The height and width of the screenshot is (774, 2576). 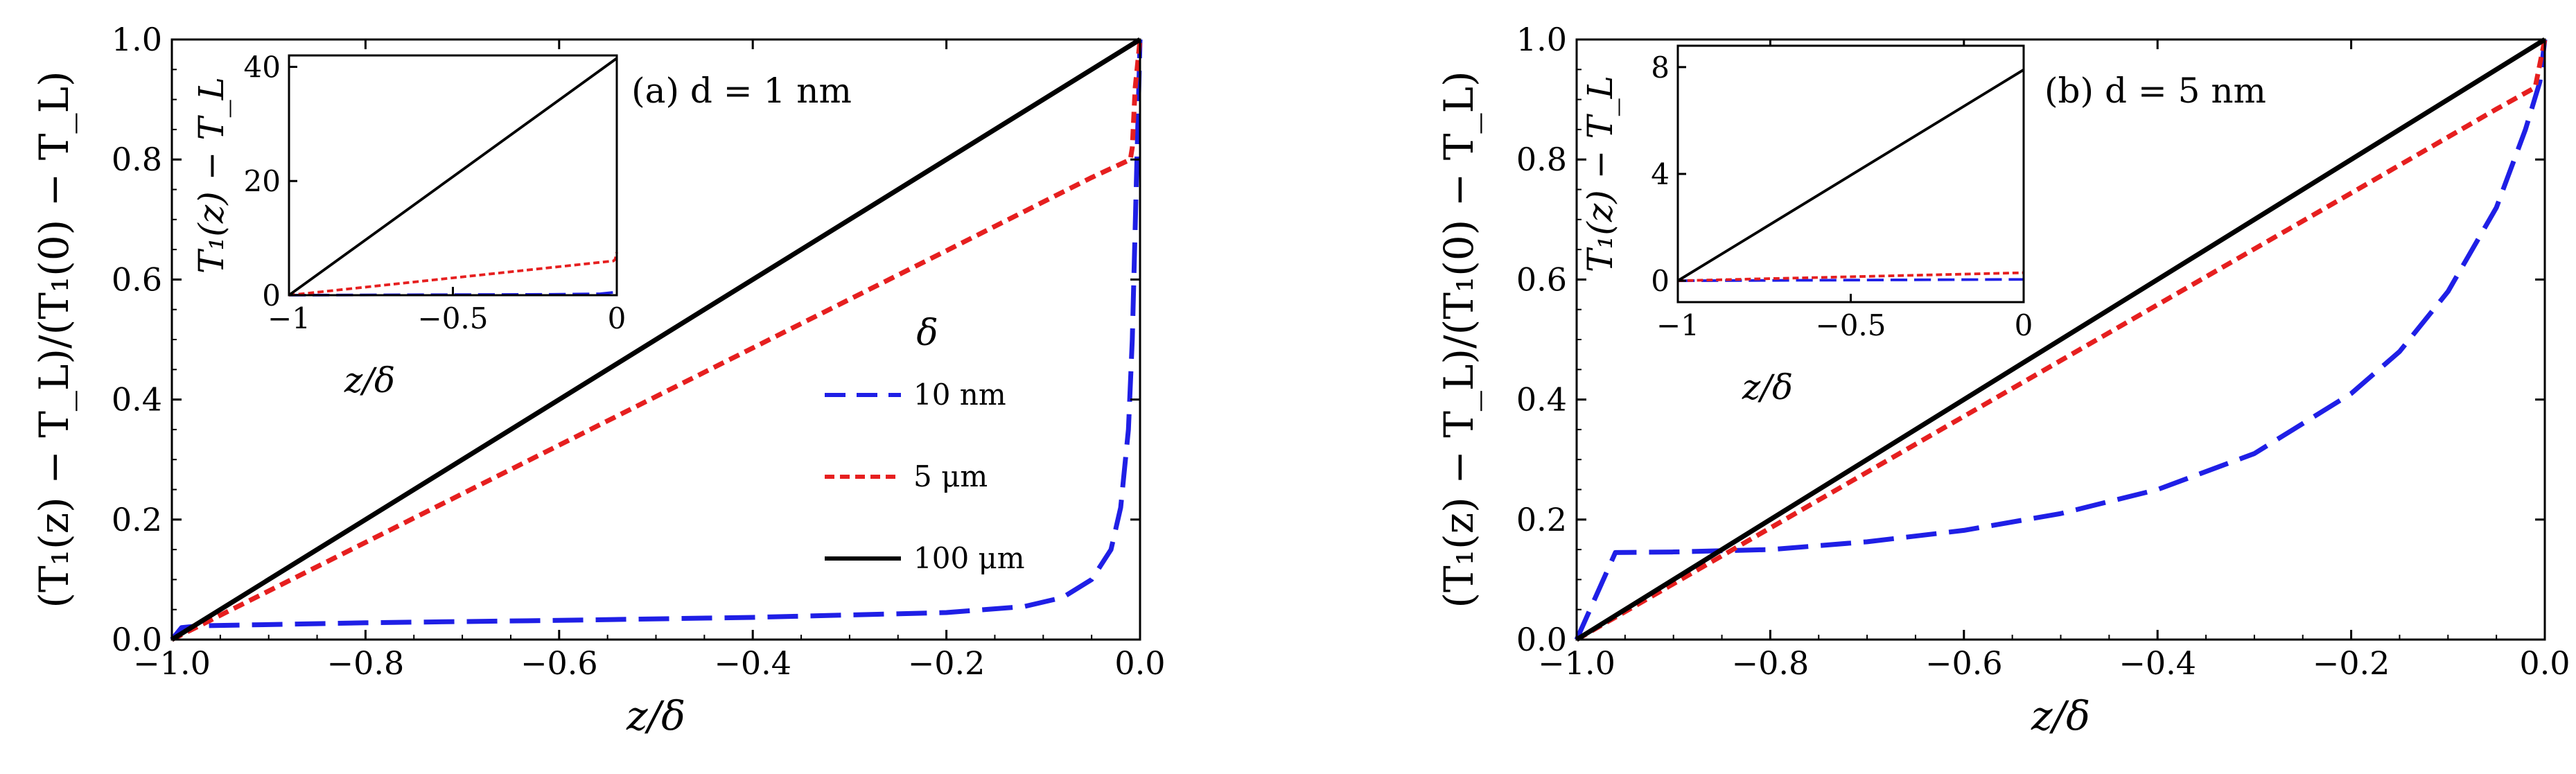 What do you see at coordinates (927, 333) in the screenshot?
I see `legend-title: δ` at bounding box center [927, 333].